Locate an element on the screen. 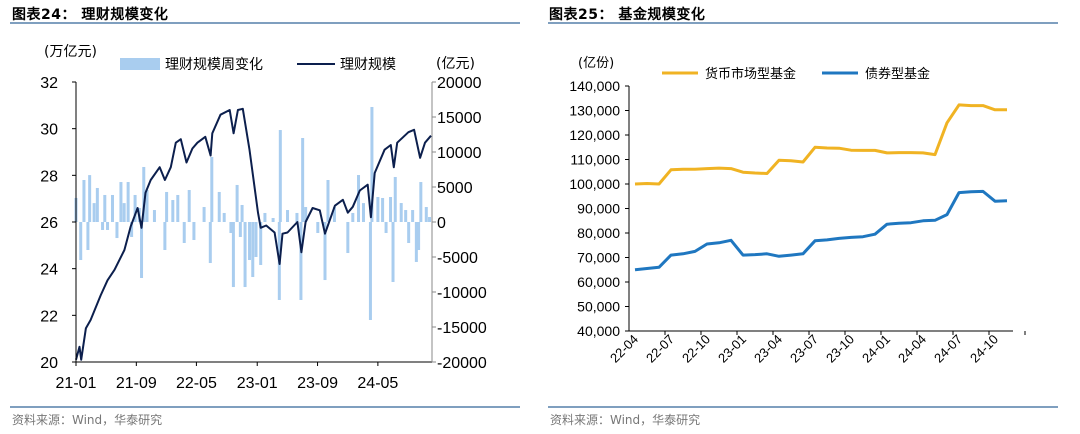 This screenshot has width=1080, height=434. x-tick-label: 21-09 is located at coordinates (136, 383).